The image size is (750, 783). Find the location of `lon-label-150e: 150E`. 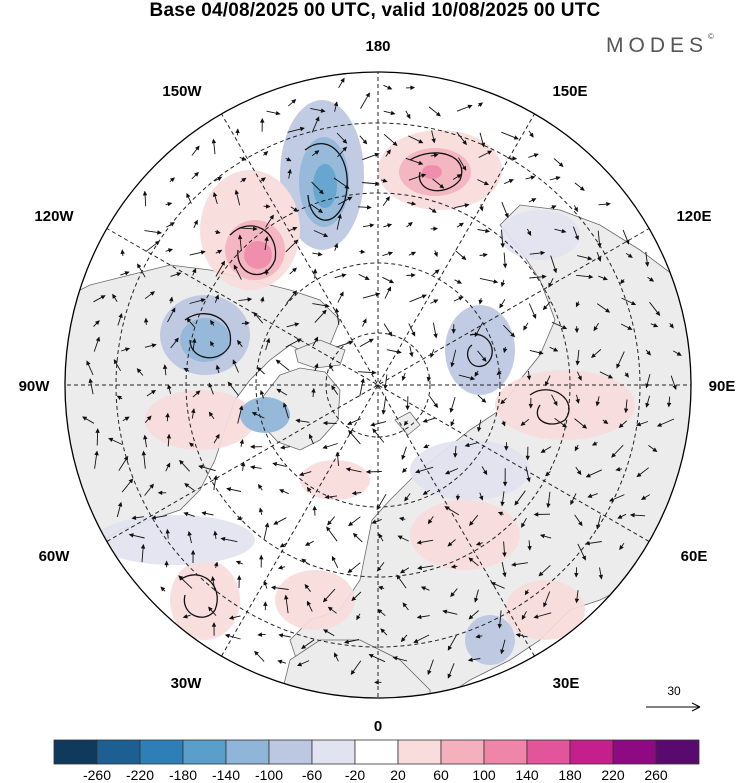

lon-label-150e: 150E is located at coordinates (569, 91).